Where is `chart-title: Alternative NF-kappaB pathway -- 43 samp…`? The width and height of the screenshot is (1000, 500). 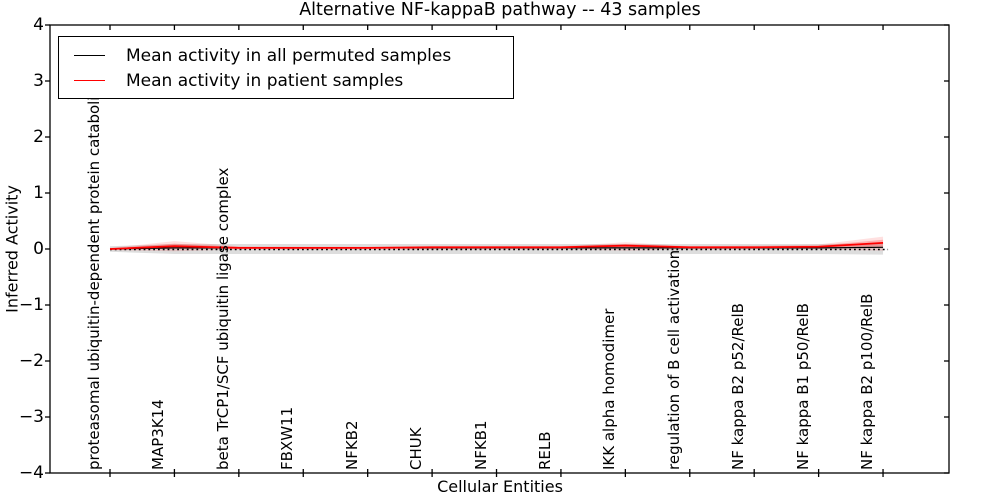
chart-title: Alternative NF-kappaB pathway -- 43 samp… is located at coordinates (500, 10).